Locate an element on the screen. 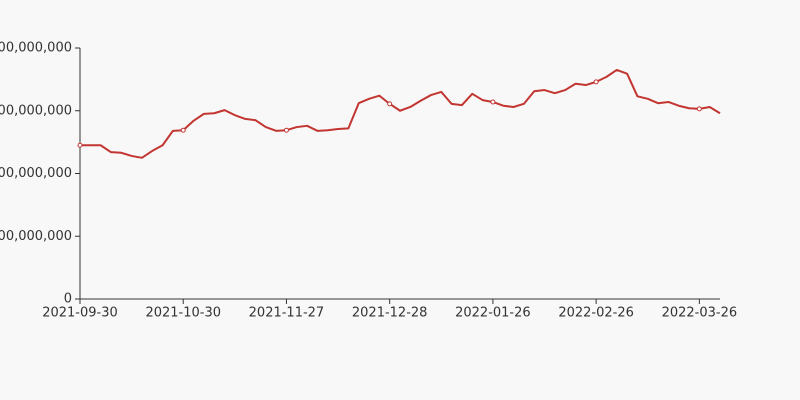 This screenshot has height=400, width=800. x-tick-label: 2021-10-30 is located at coordinates (183, 313).